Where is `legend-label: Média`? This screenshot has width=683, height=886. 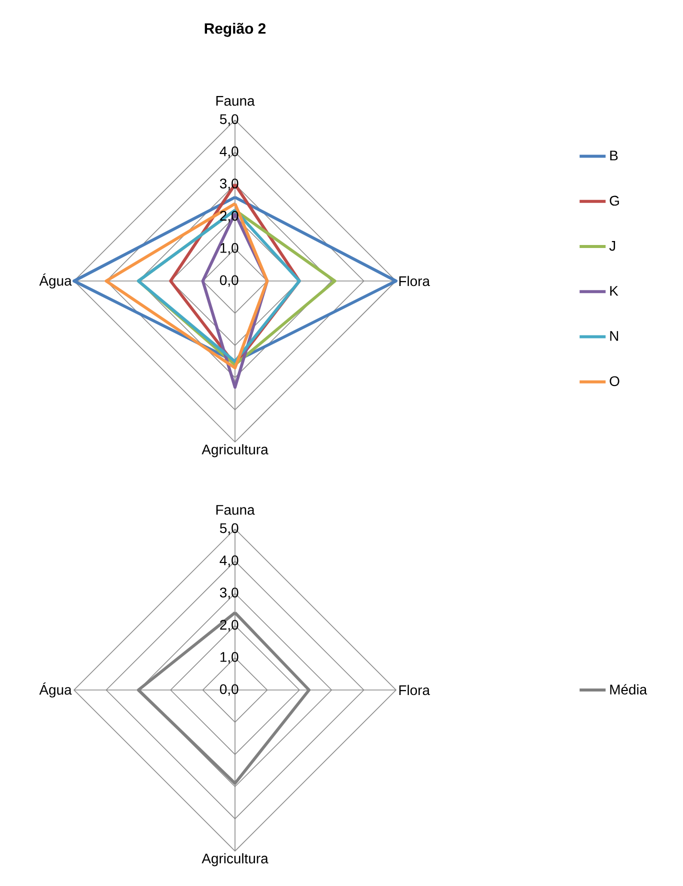
legend-label: Média is located at coordinates (629, 689).